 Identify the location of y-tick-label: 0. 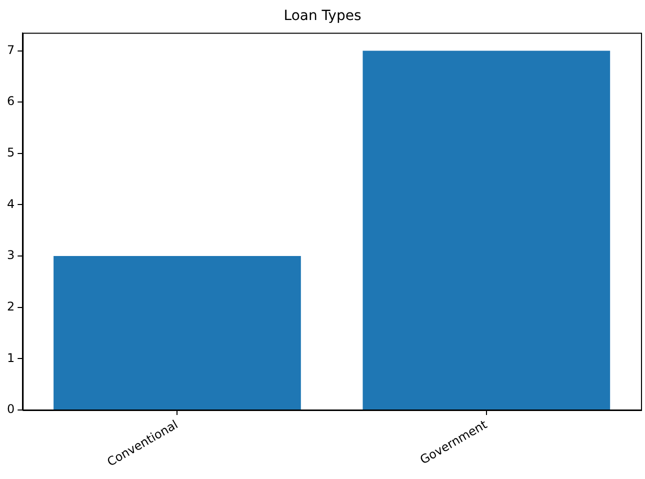
(10, 409).